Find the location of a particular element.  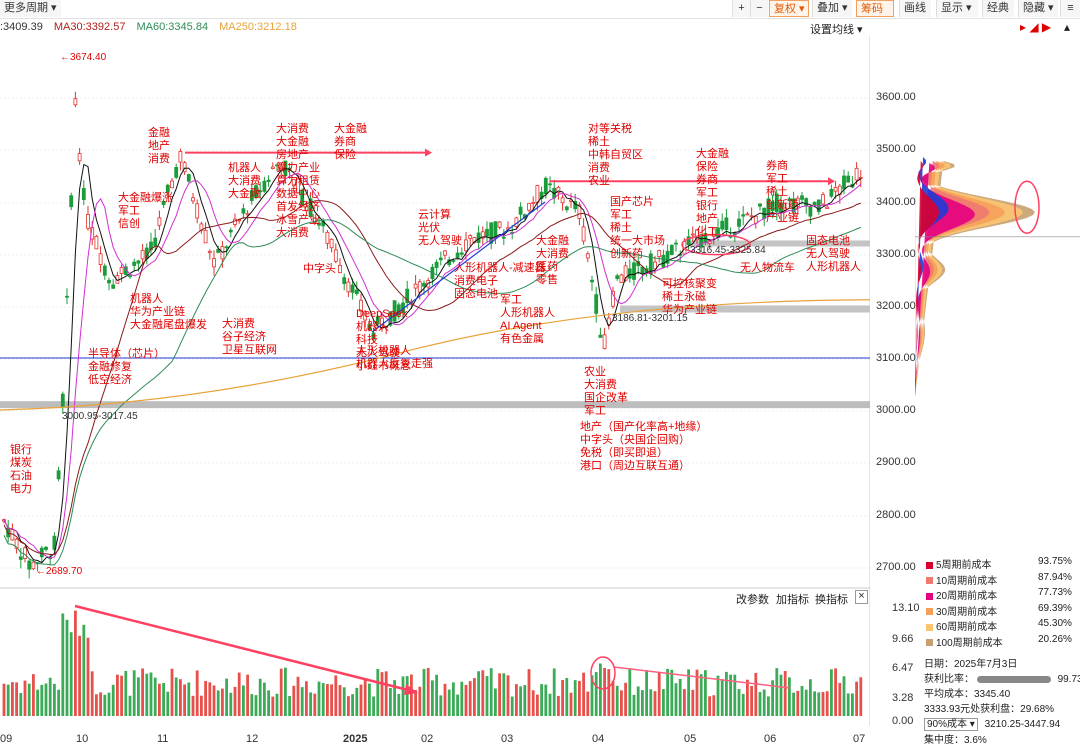

huanzhibiao-button: 换指标 is located at coordinates (831, 600).